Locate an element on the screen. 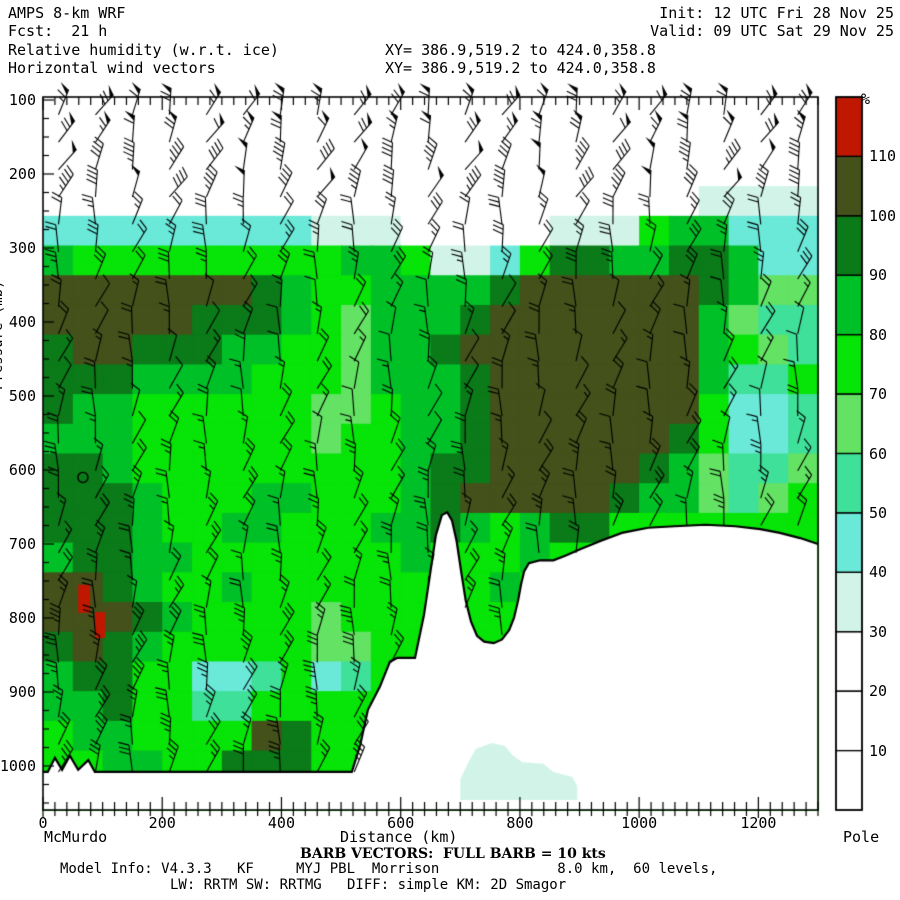 The height and width of the screenshot is (900, 900). colorbar-tick-label: 10 is located at coordinates (878, 750).